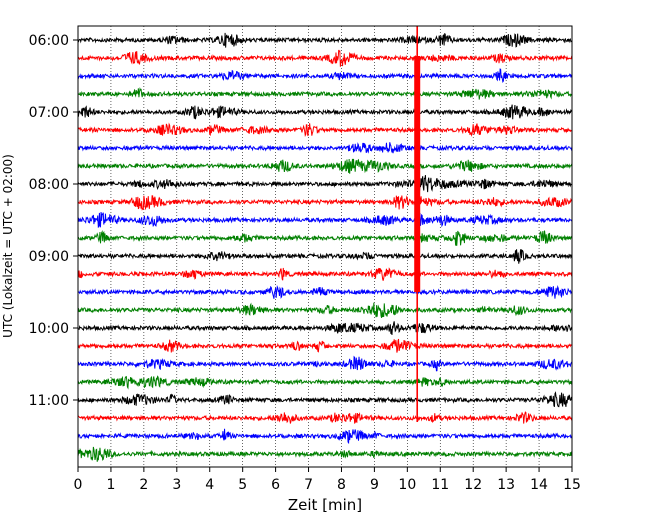 This screenshot has width=650, height=520. I want to click on x-tick-label: 12, so click(473, 485).